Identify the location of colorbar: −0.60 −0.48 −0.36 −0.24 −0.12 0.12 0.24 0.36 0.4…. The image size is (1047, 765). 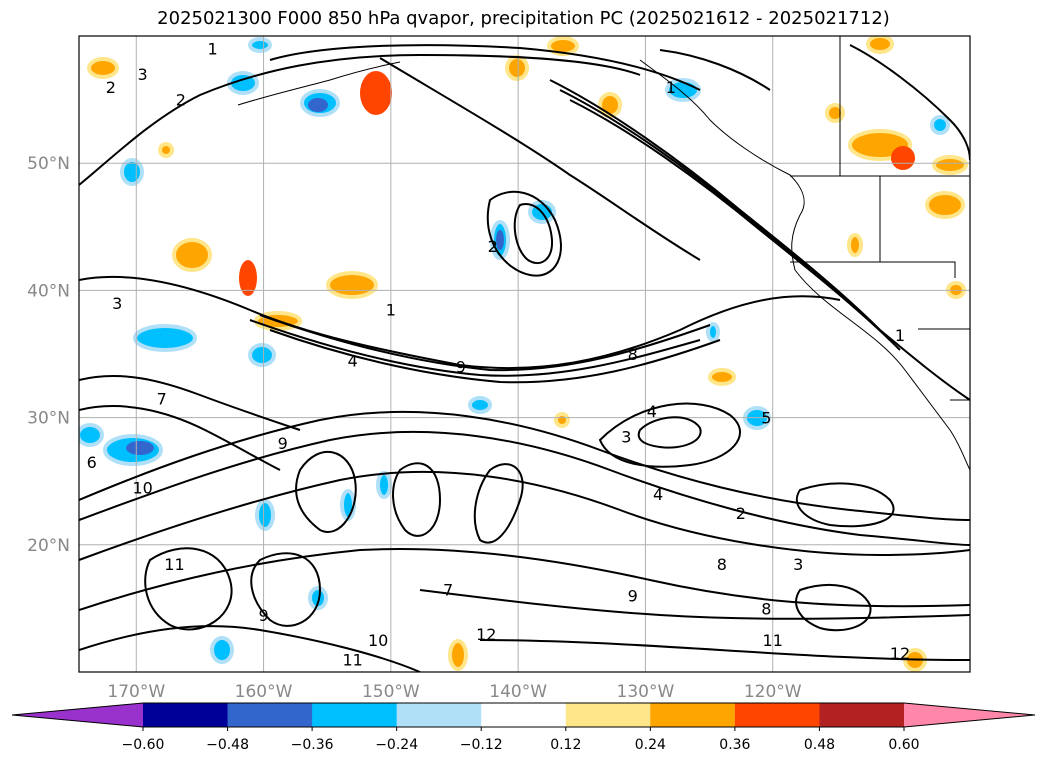
(523, 727).